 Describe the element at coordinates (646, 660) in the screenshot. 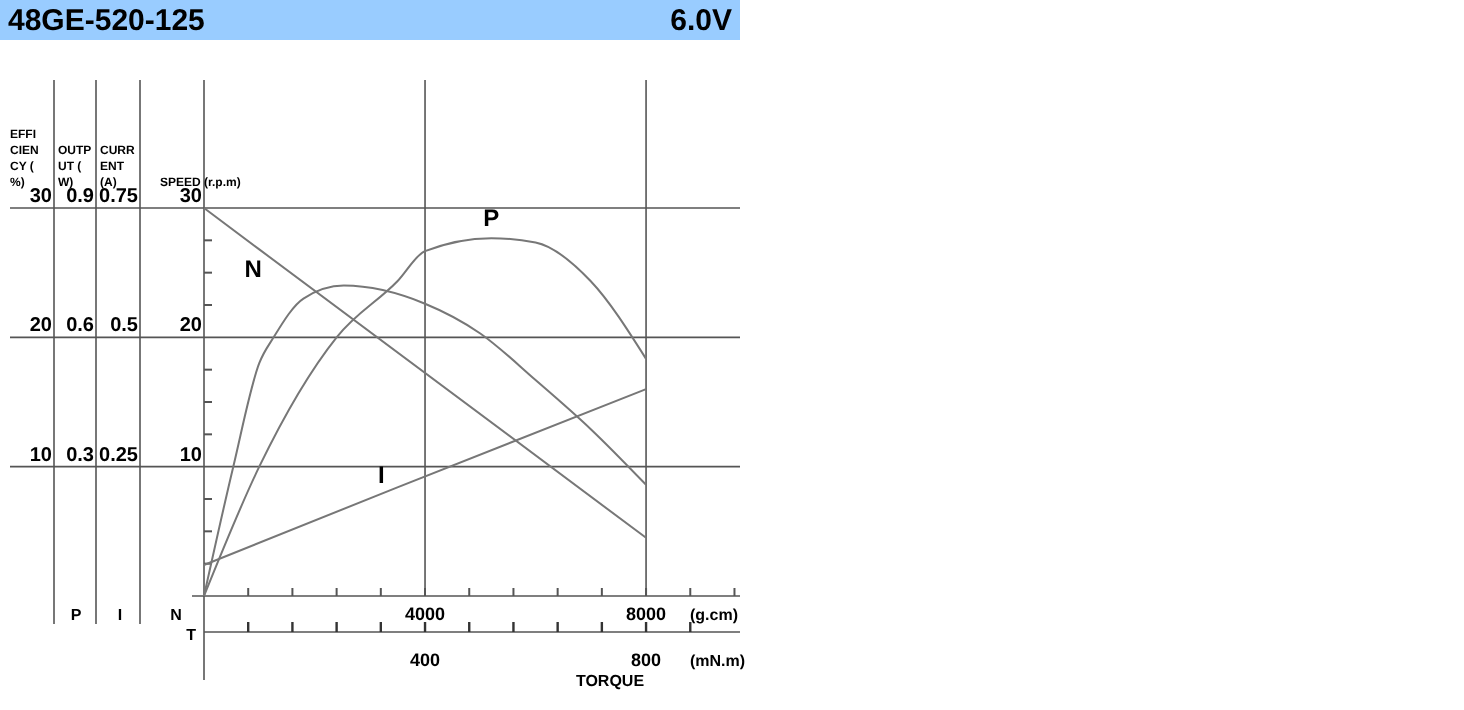

I see `x2-tick-label: 800` at that location.